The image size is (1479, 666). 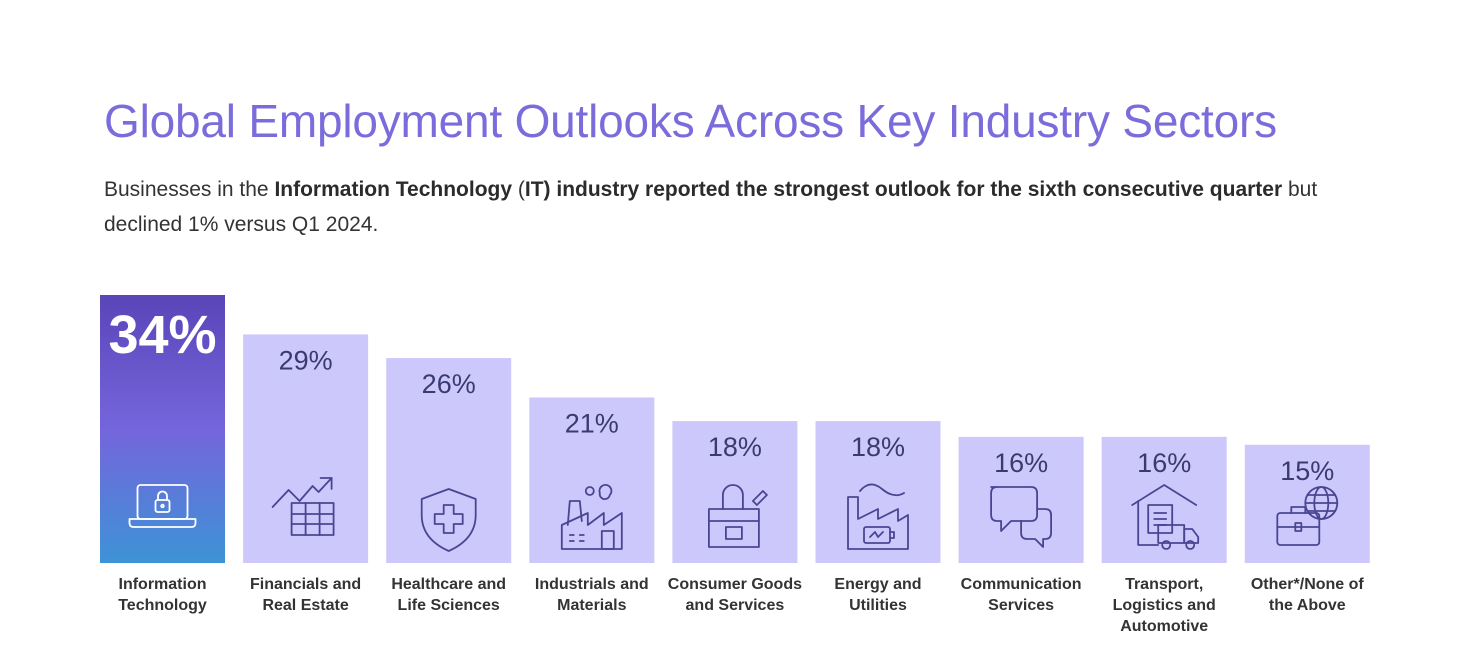 What do you see at coordinates (303, 506) in the screenshot?
I see `finance-chart-icon` at bounding box center [303, 506].